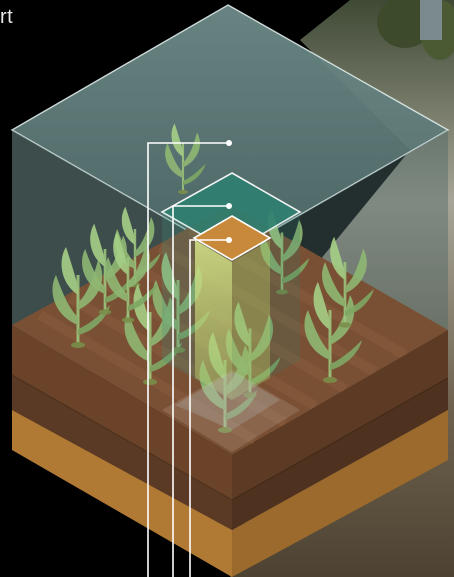  I want to click on callout-atmosphere, so click(188, 359).